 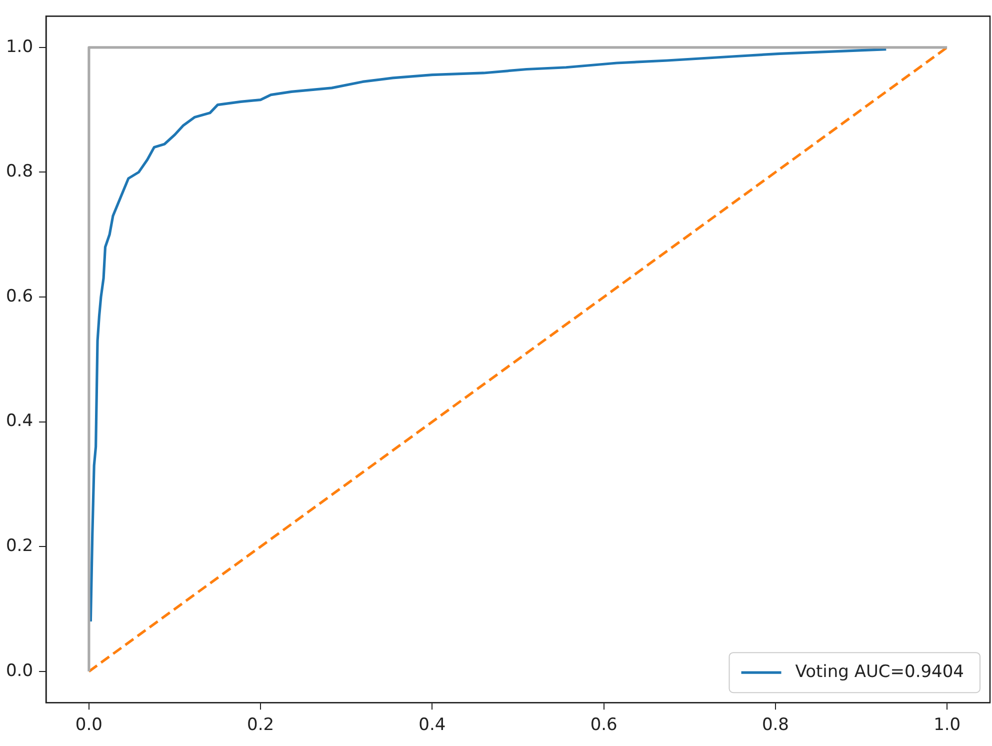 What do you see at coordinates (947, 725) in the screenshot?
I see `x-tick-label: 1.0` at bounding box center [947, 725].